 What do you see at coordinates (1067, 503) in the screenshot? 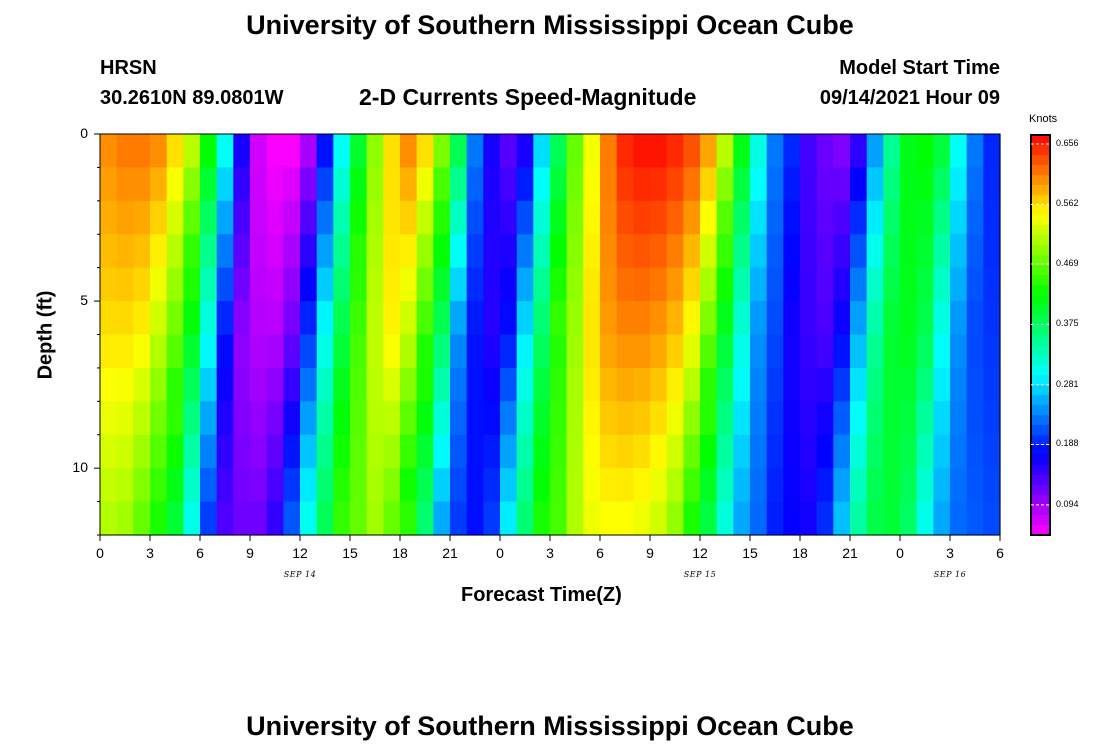
I see `colorbar-tick-label: 0.094` at bounding box center [1067, 503].